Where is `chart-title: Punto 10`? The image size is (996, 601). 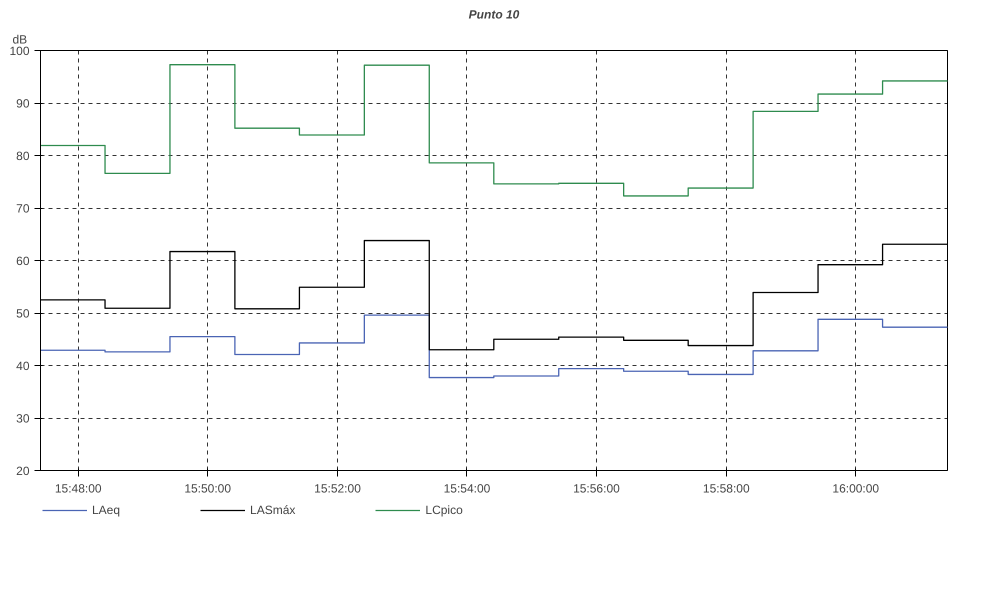
chart-title: Punto 10 is located at coordinates (494, 15).